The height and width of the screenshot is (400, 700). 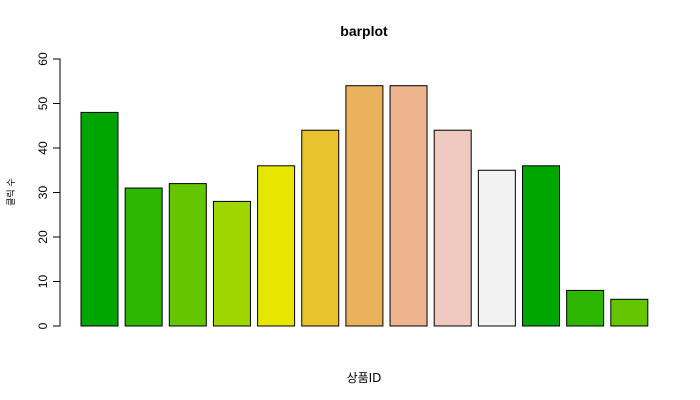 I want to click on y-tick-label: 10, so click(x=43, y=282).